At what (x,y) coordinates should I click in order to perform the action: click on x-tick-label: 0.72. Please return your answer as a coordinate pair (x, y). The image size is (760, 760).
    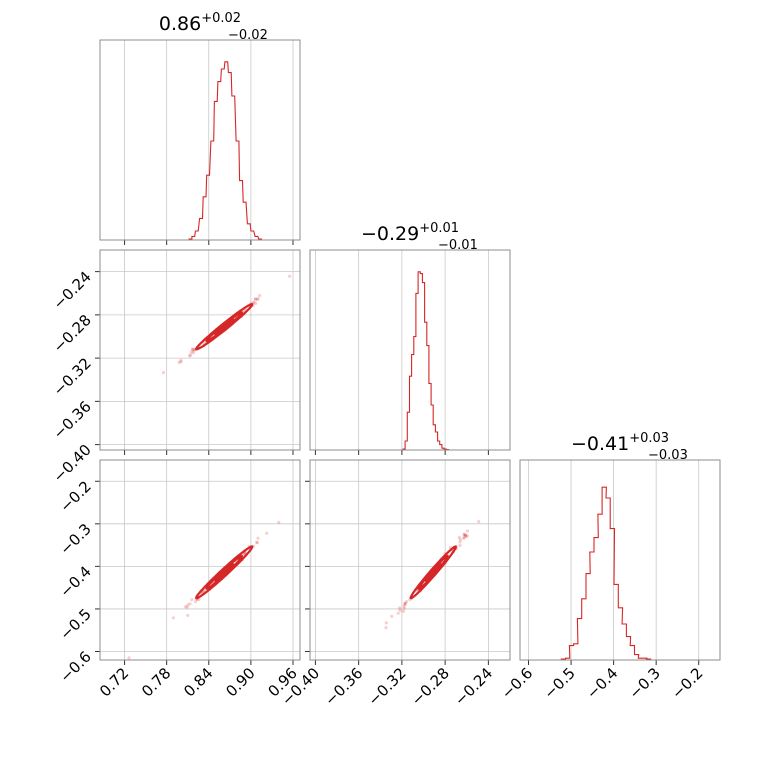
    Looking at the image, I should click on (114, 682).